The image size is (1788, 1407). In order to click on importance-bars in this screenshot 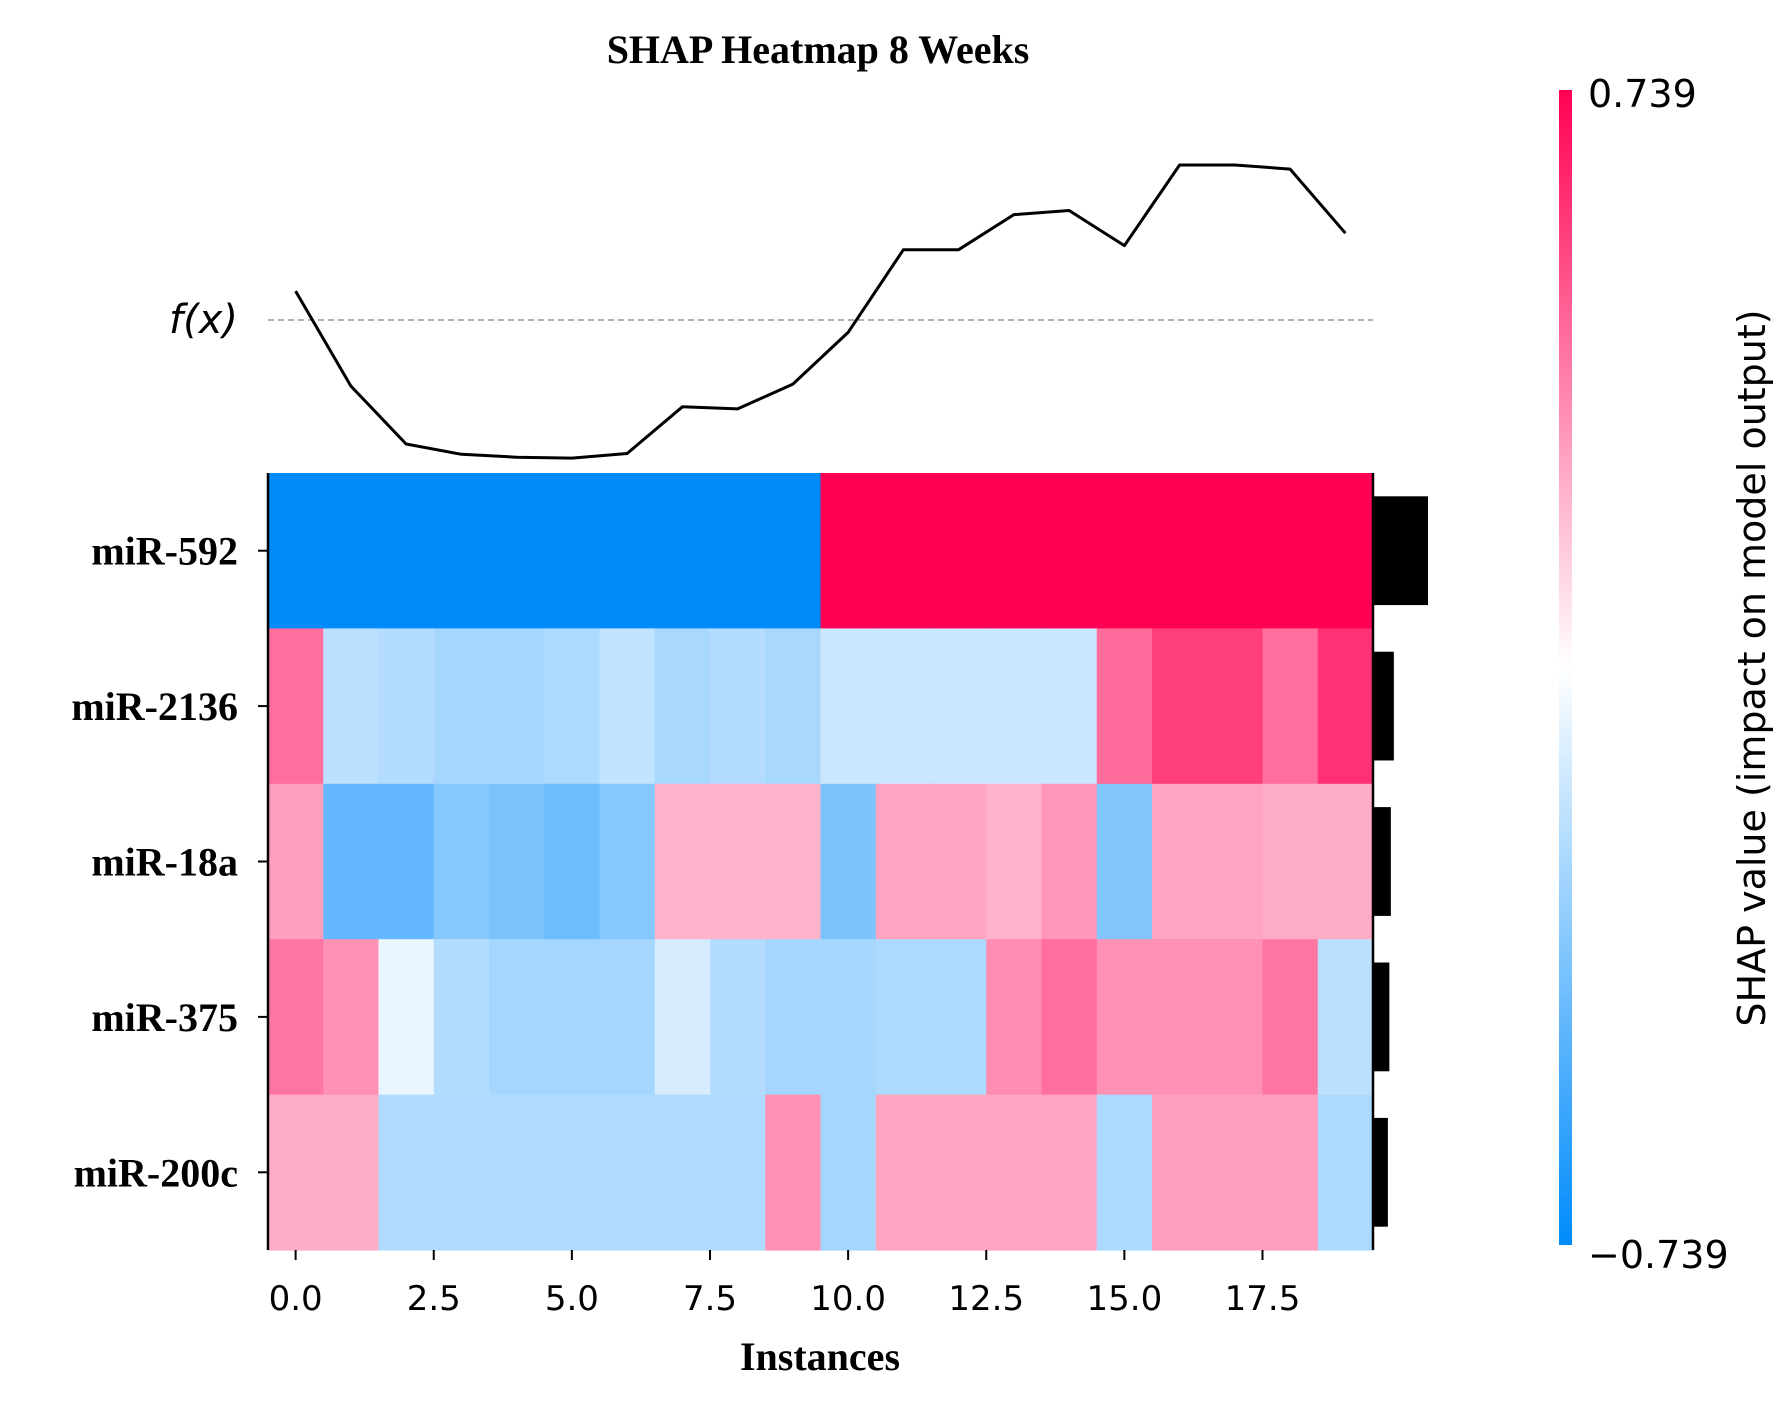, I will do `click(1400, 861)`.